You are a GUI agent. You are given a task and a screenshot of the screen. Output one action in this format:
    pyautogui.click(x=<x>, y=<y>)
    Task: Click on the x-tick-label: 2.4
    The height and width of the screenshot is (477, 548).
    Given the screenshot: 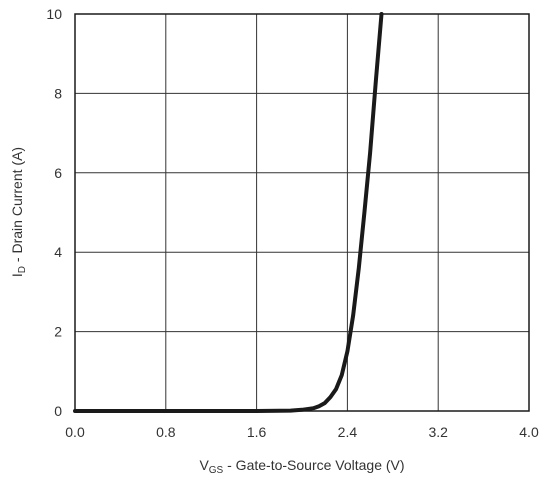 What is the action you would take?
    pyautogui.click(x=348, y=432)
    